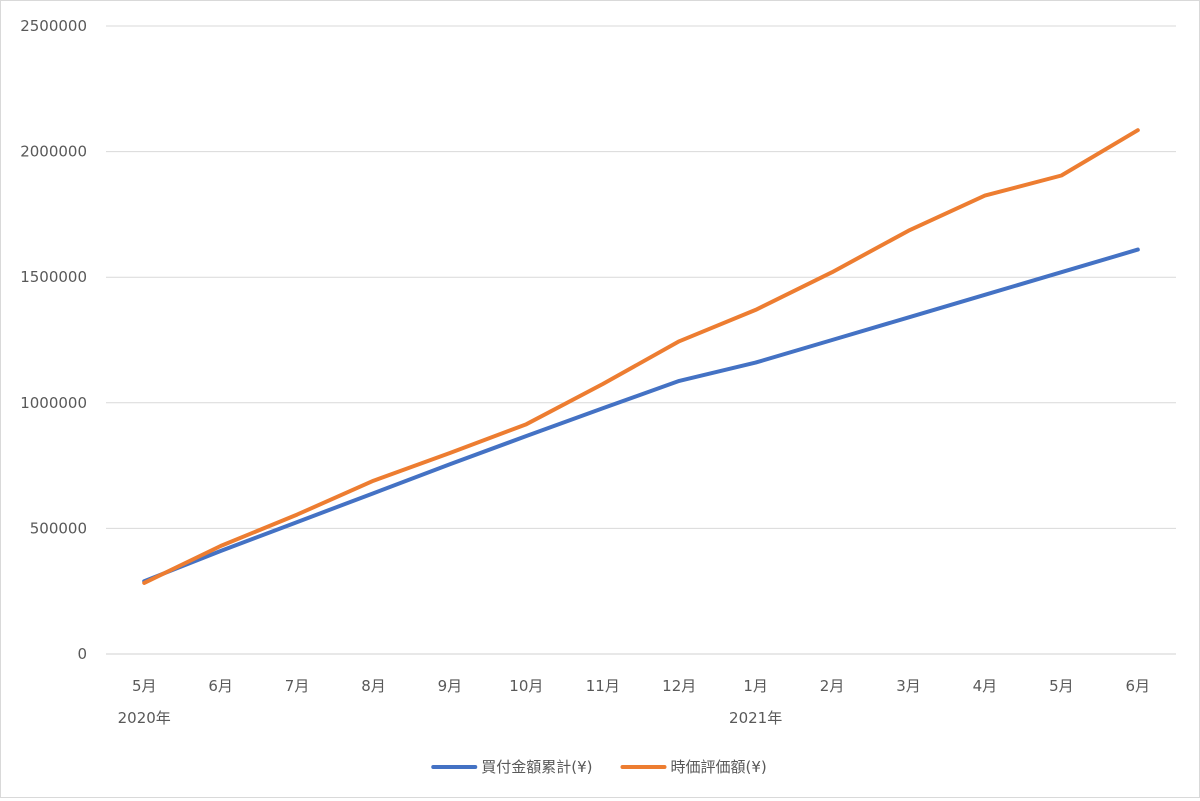 This screenshot has width=1200, height=801. What do you see at coordinates (53, 152) in the screenshot?
I see `y-tick-label: 2000000` at bounding box center [53, 152].